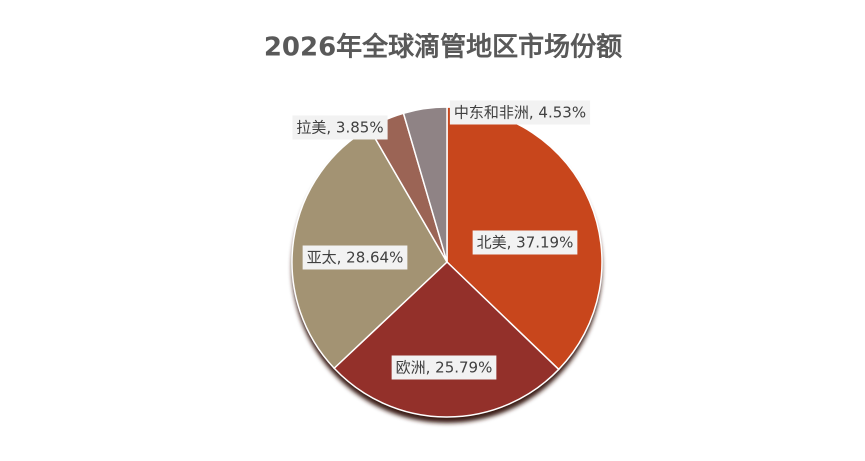  Describe the element at coordinates (443, 47) in the screenshot. I see `chart-title: 2026年全球滴管地区市场份额` at that location.